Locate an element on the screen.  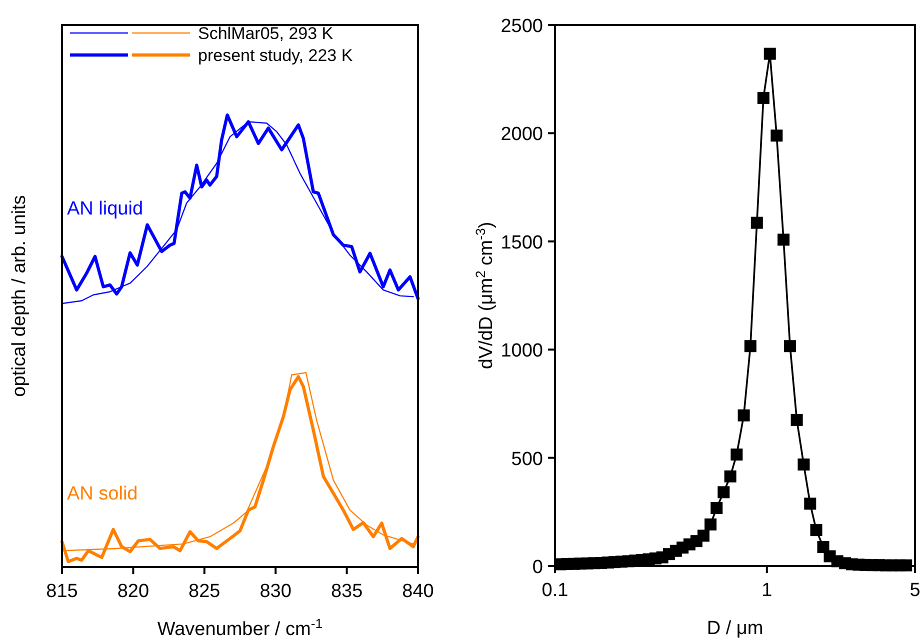
legend-label: present study, 223 K is located at coordinates (276, 55).